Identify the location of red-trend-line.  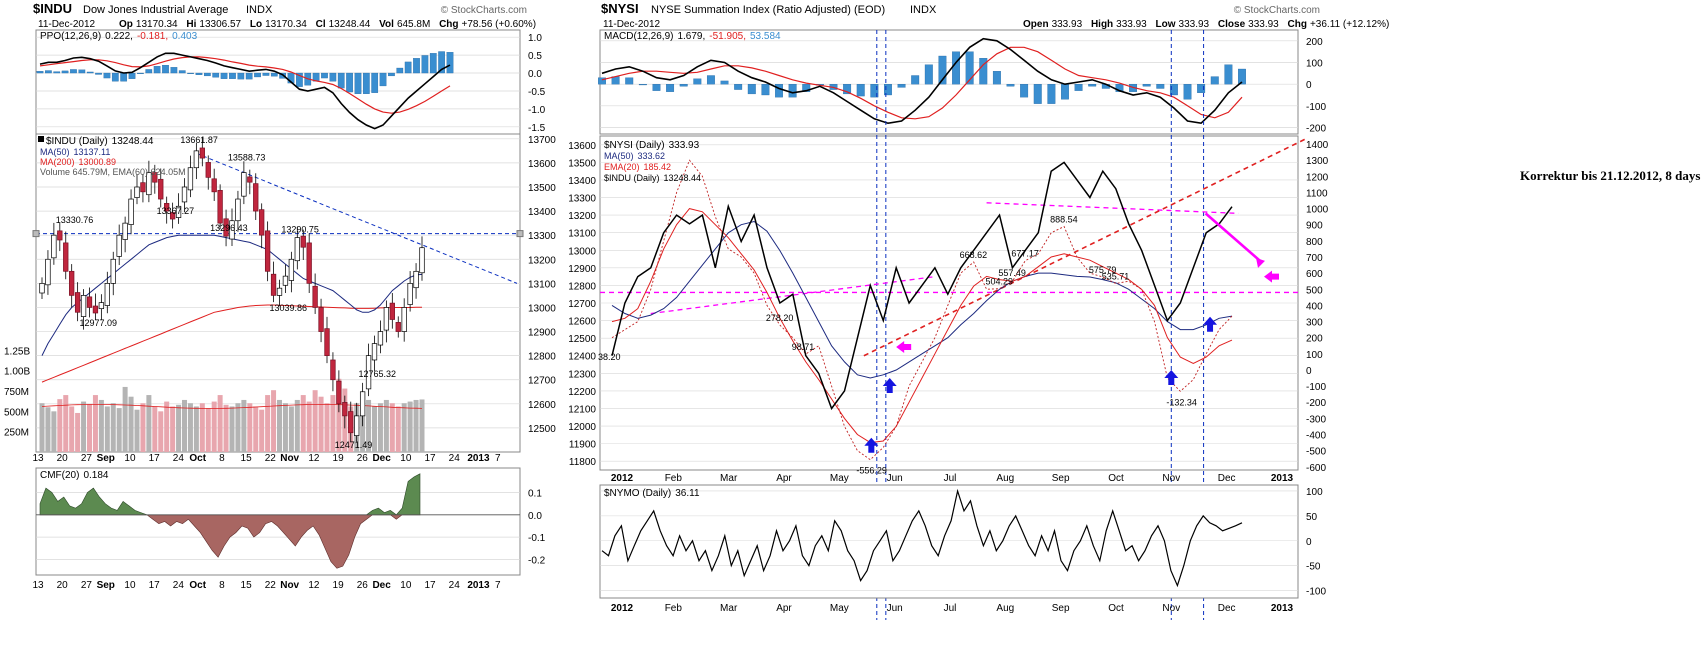
(1086, 247).